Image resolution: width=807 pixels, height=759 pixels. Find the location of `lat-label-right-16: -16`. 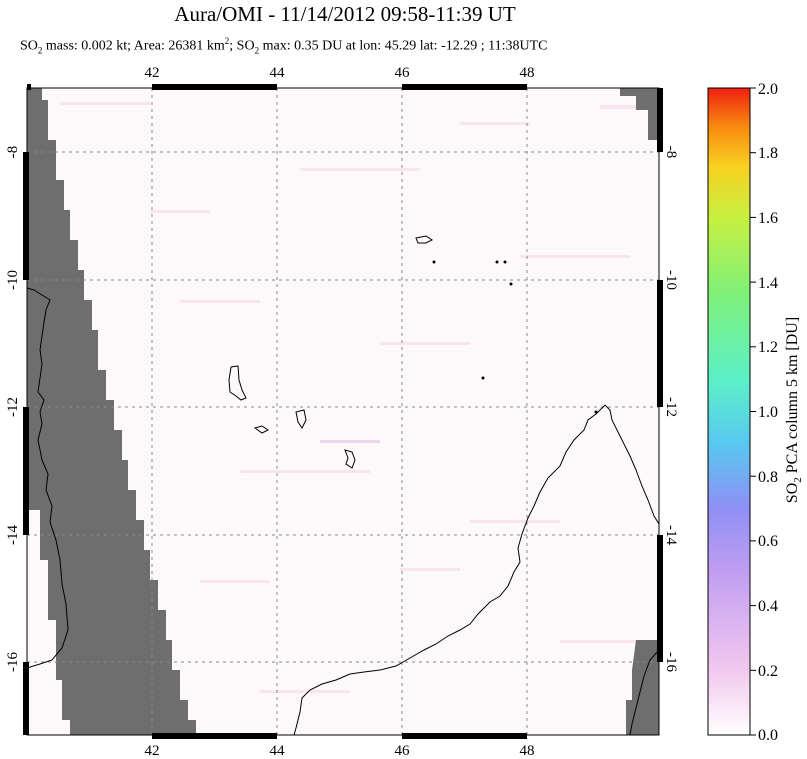

lat-label-right-16: -16 is located at coordinates (671, 662).